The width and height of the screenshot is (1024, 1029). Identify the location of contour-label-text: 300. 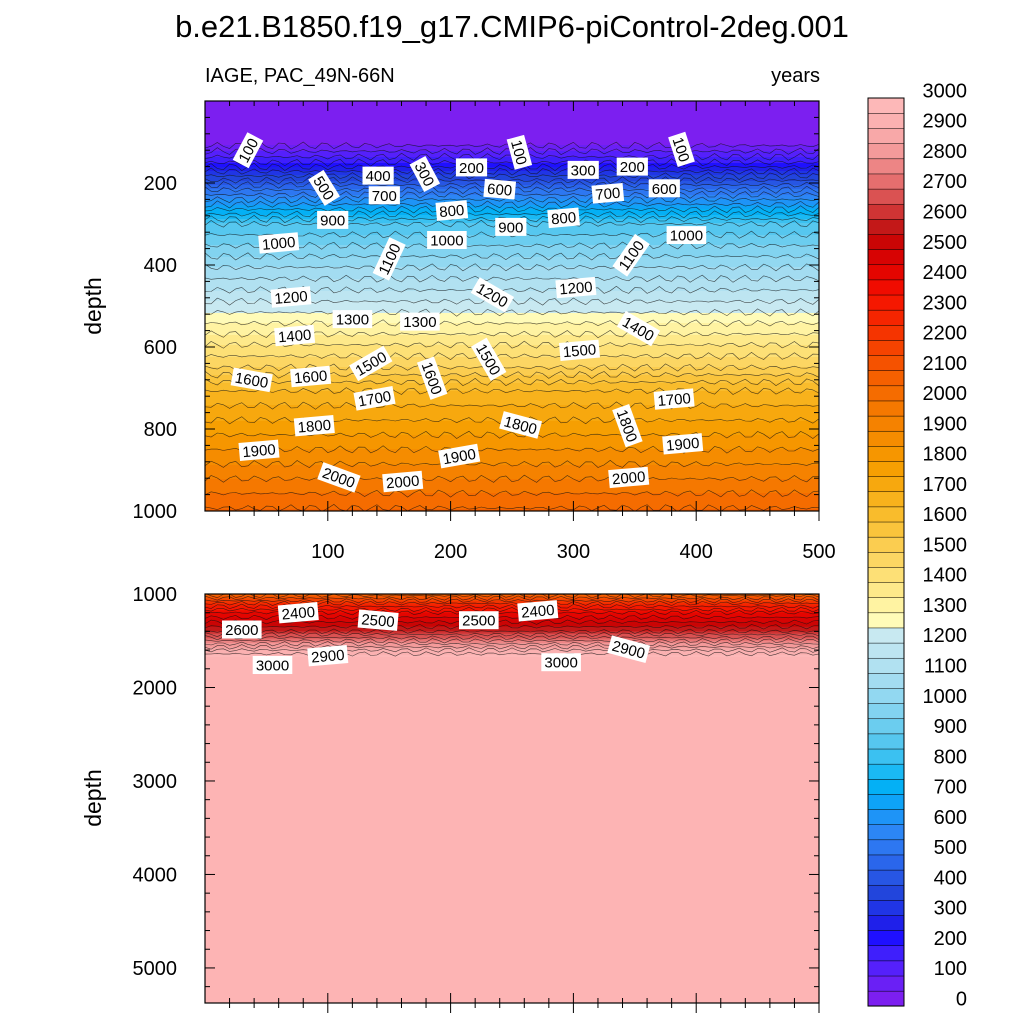
(583, 170).